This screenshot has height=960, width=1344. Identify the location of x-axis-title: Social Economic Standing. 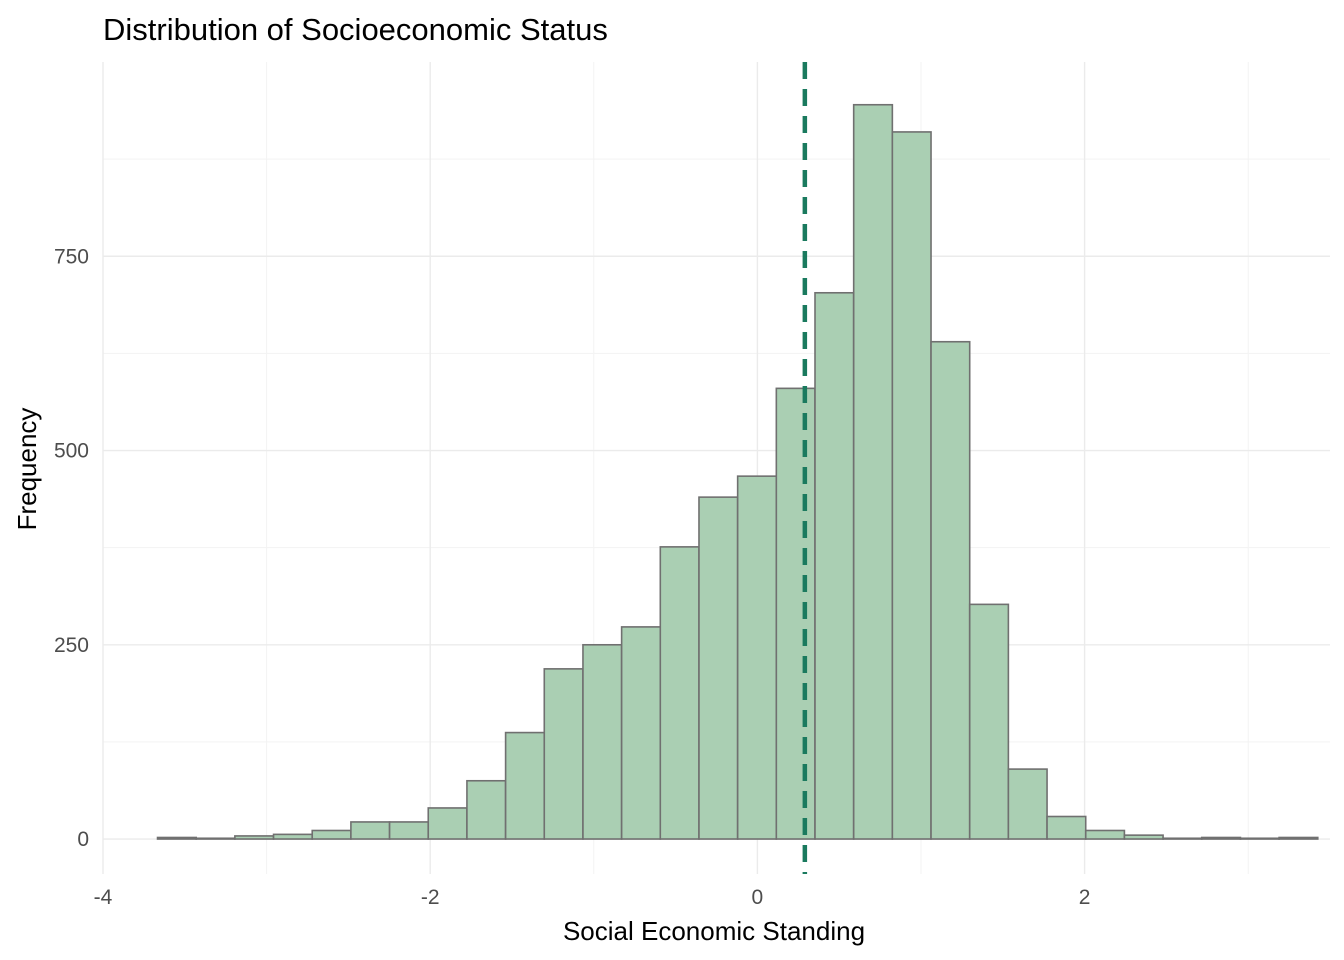
(714, 931).